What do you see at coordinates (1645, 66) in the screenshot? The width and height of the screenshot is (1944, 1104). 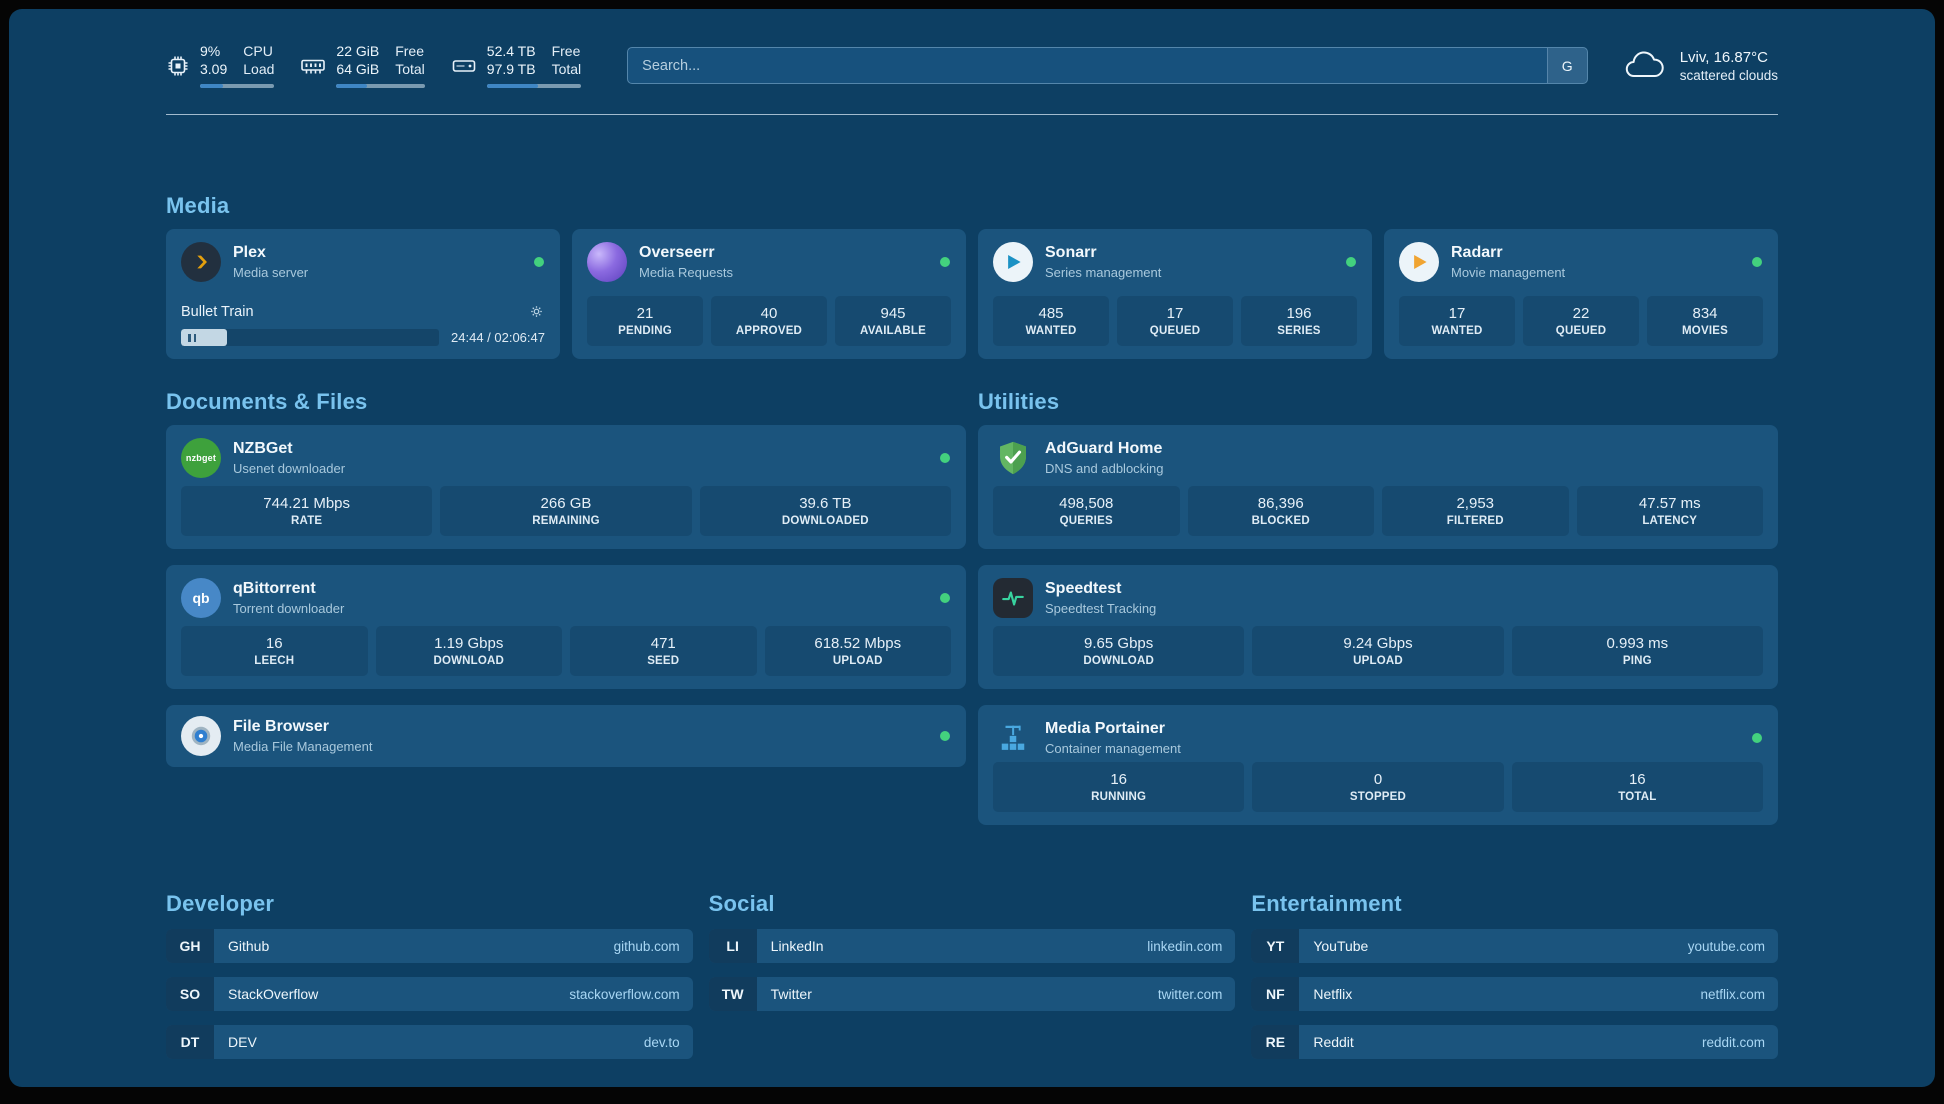 I see `cloud-icon` at bounding box center [1645, 66].